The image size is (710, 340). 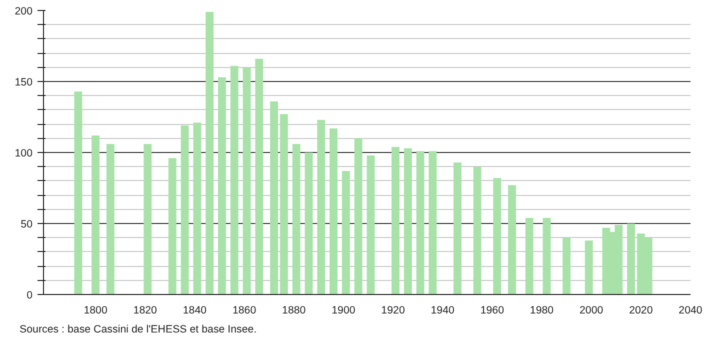 What do you see at coordinates (96, 310) in the screenshot?
I see `x-tick-label: 1800` at bounding box center [96, 310].